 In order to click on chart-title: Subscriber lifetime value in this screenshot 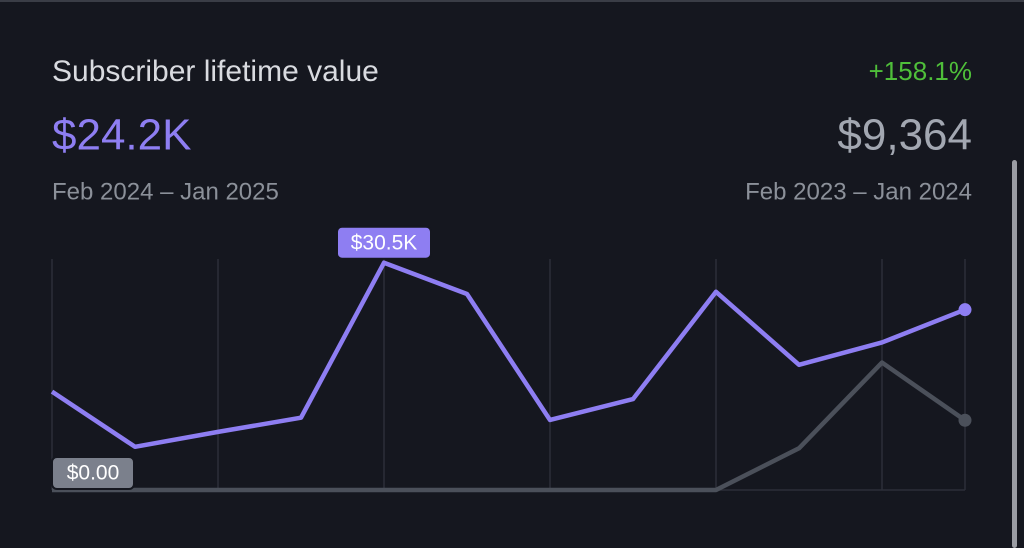, I will do `click(215, 71)`.